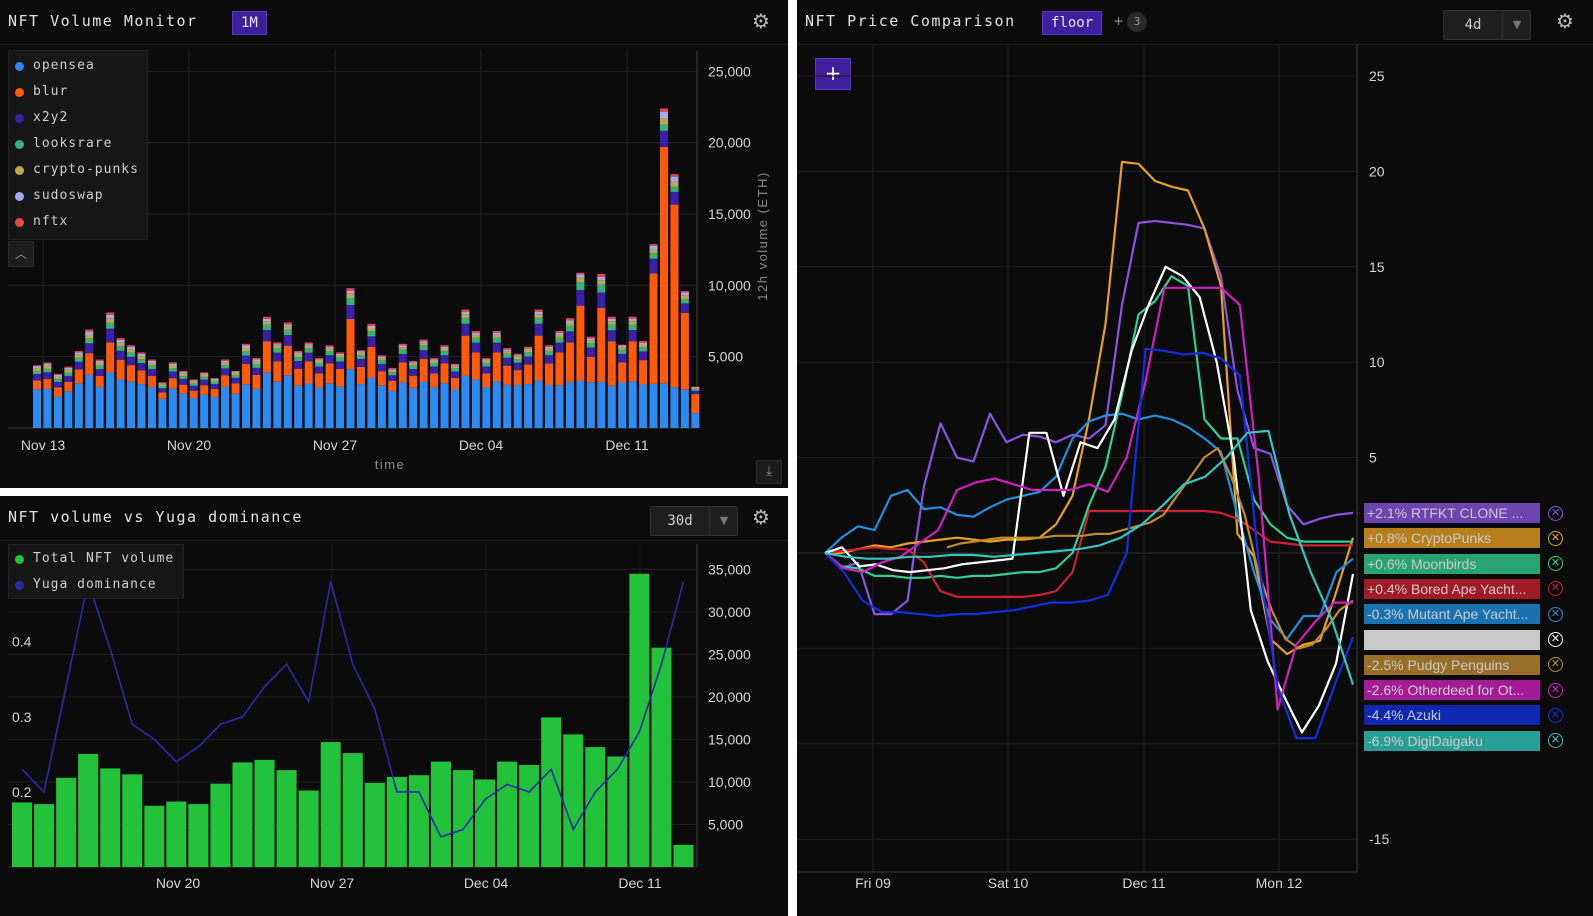  Describe the element at coordinates (769, 472) in the screenshot. I see `download-button: ⤓` at that location.